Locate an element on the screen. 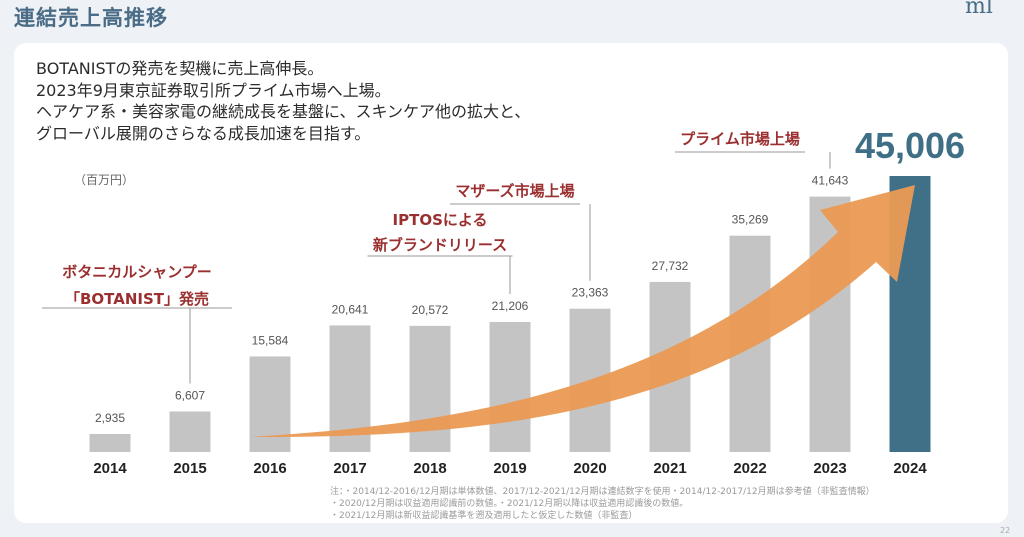 This screenshot has width=1024, height=537. value-label-2023: 41,643 is located at coordinates (830, 181).